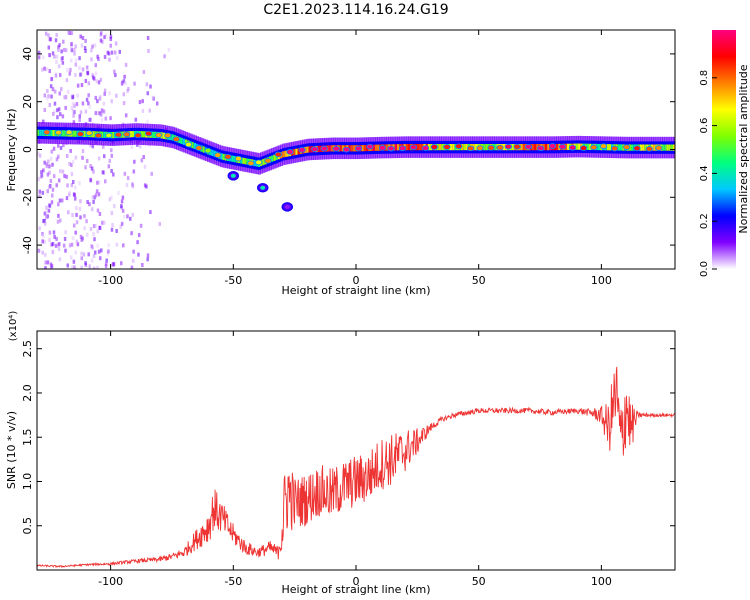 The height and width of the screenshot is (600, 750). Describe the element at coordinates (708, 173) in the screenshot. I see `colorbar-ticks: 0.0 0.2 0.4 0.6 0.8` at that location.